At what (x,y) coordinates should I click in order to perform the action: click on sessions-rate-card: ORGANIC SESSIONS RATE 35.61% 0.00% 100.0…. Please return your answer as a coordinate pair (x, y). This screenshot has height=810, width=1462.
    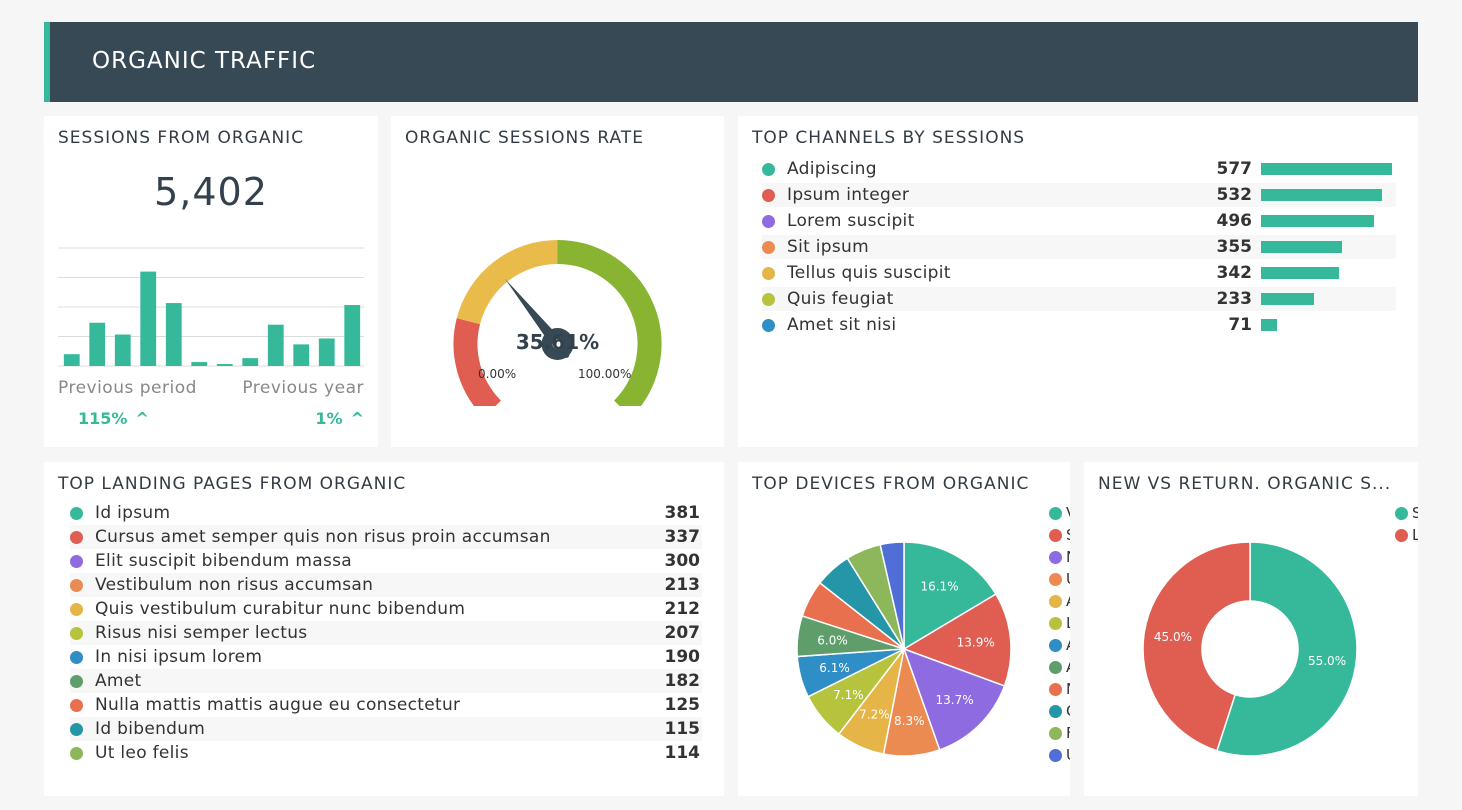
    Looking at the image, I should click on (557, 281).